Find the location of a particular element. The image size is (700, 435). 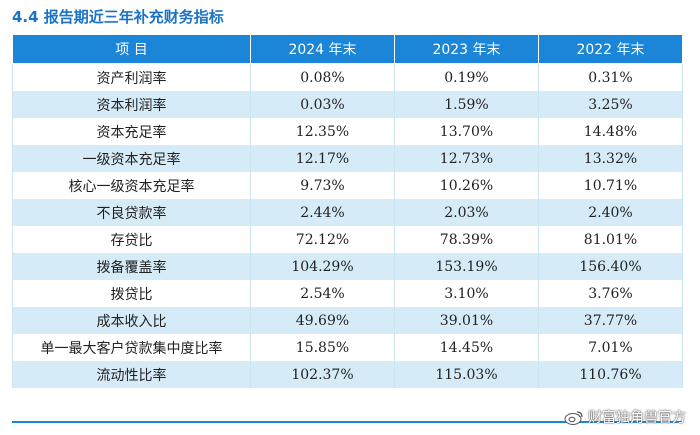

value-2023: 10.26% is located at coordinates (466, 185).